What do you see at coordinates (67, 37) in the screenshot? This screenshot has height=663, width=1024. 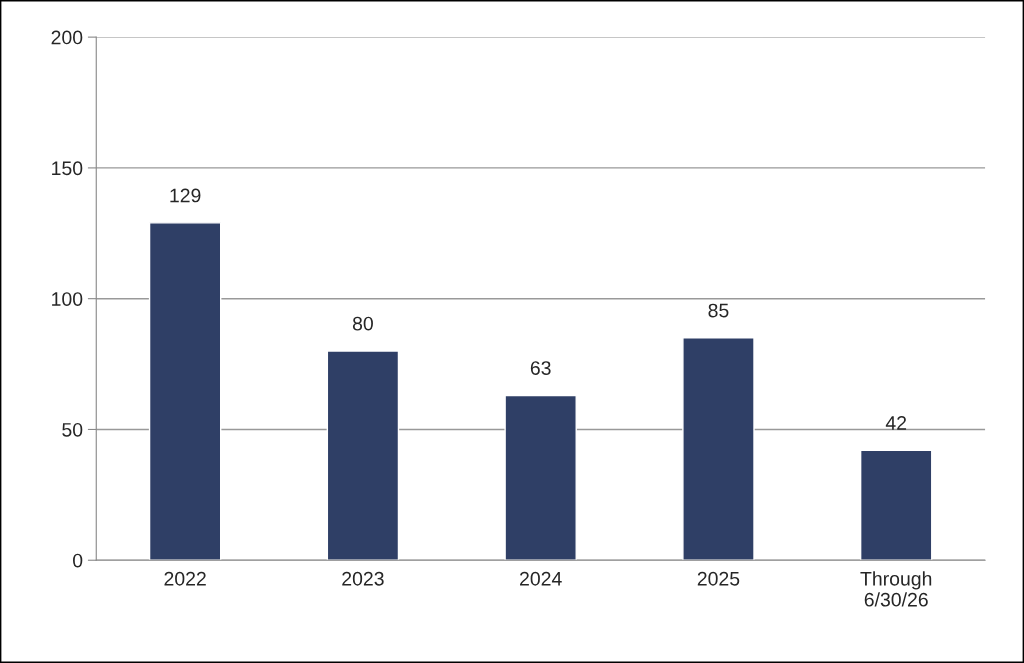 I see `y-tick-label: 200` at bounding box center [67, 37].